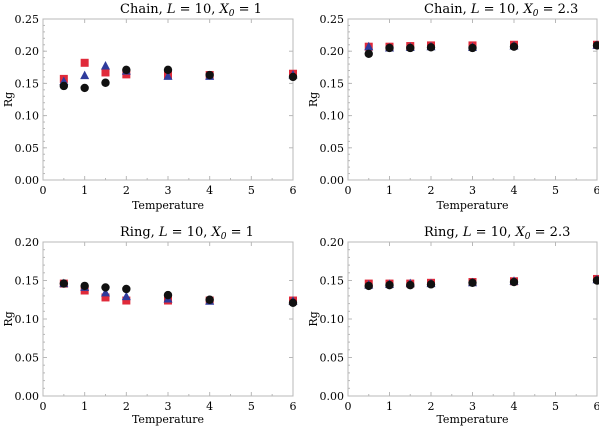 The width and height of the screenshot is (599, 432). I want to click on x-tick-label: 4, so click(514, 406).